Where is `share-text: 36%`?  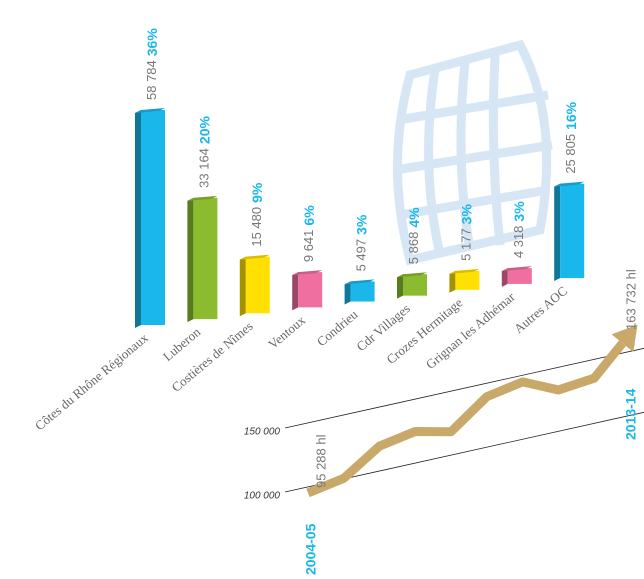 share-text: 36% is located at coordinates (152, 42).